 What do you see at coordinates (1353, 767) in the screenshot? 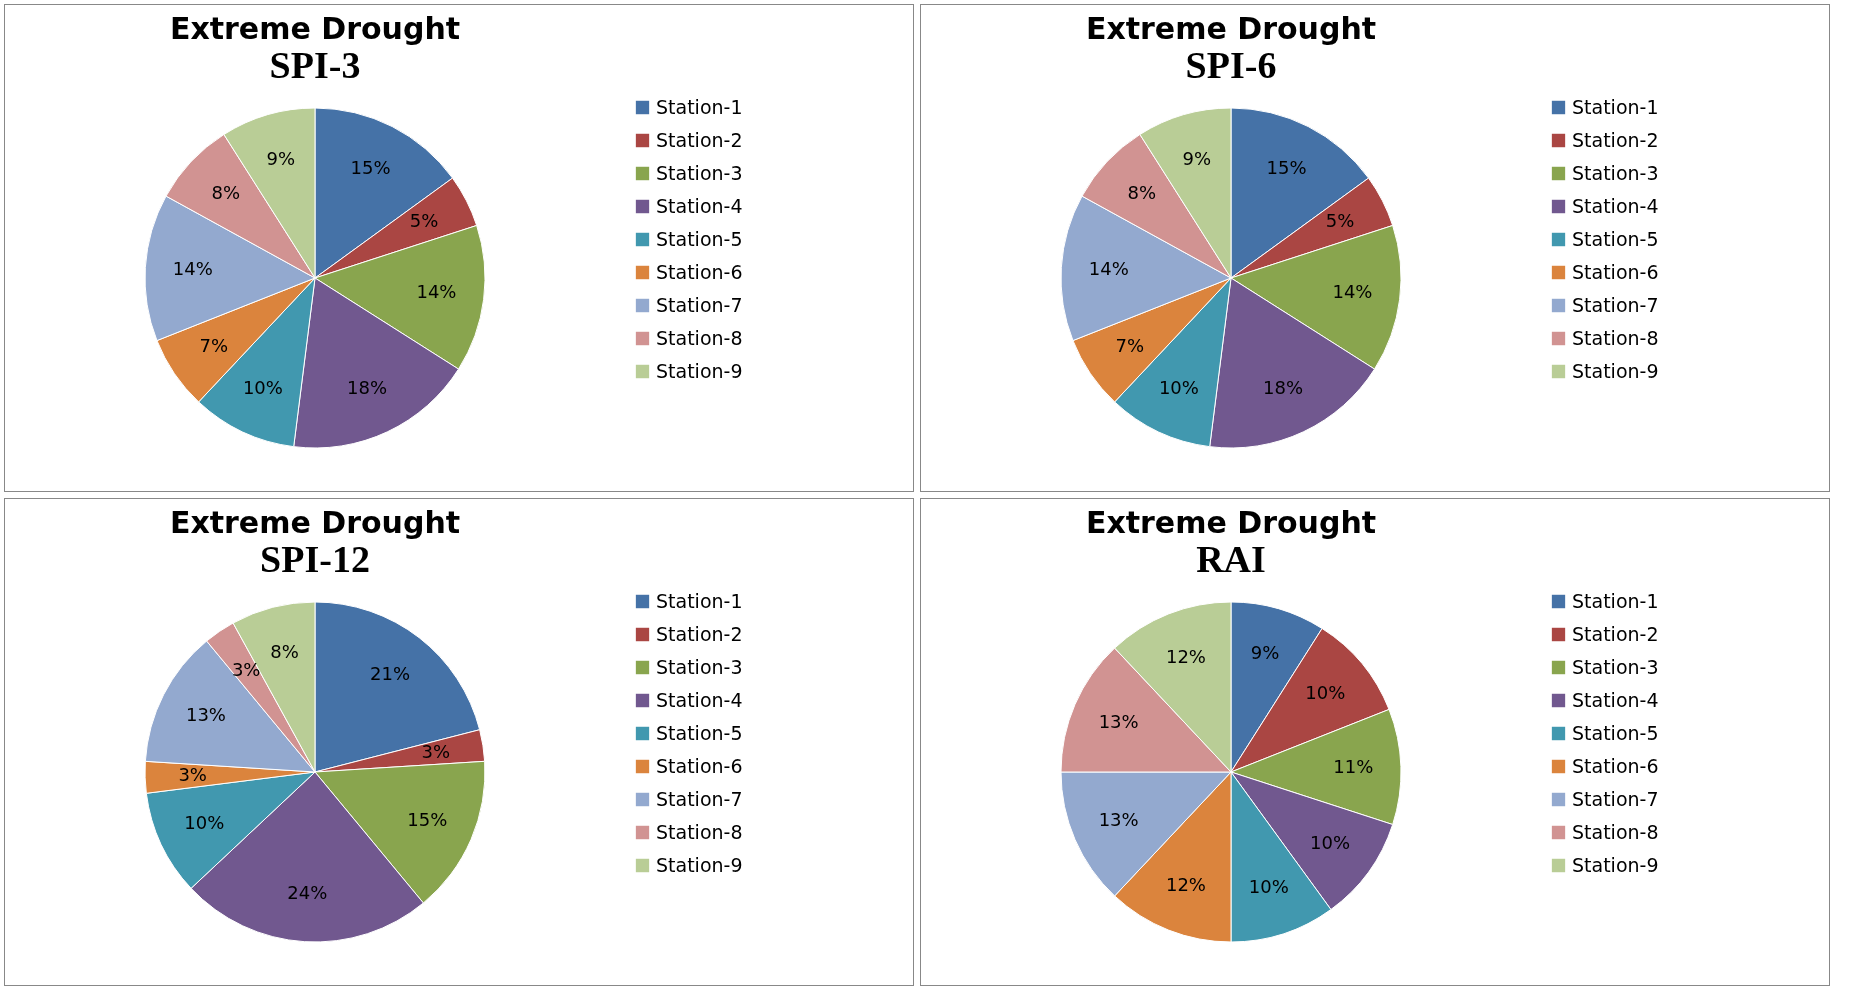
I see `data-label: 11%` at bounding box center [1353, 767].